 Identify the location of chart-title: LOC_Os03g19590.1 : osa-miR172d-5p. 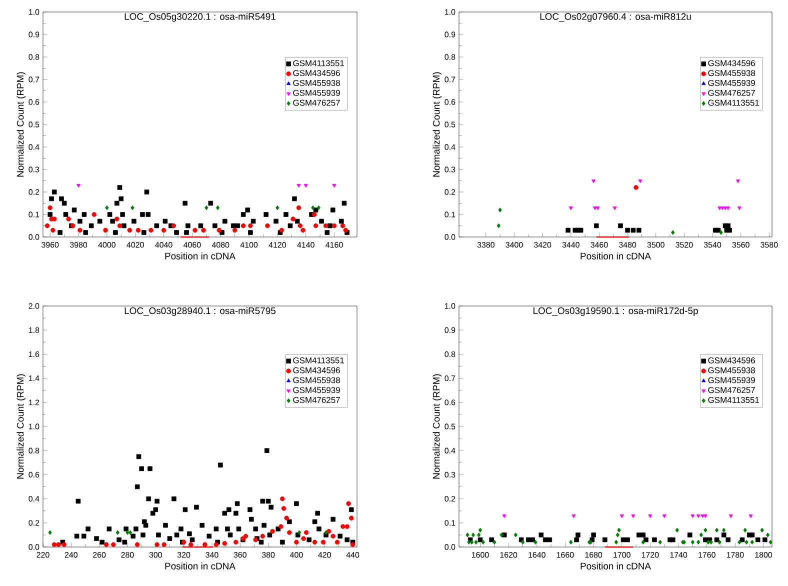
(616, 311).